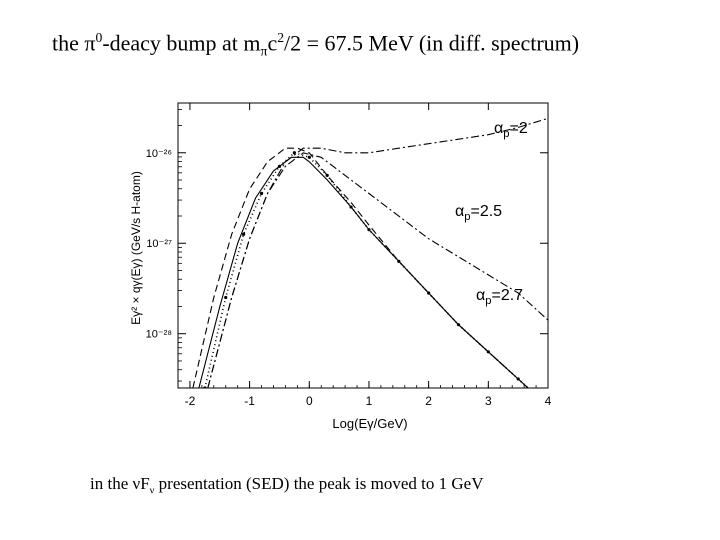  I want to click on annotation-alpha-2-5: αp=2.5, so click(479, 213).